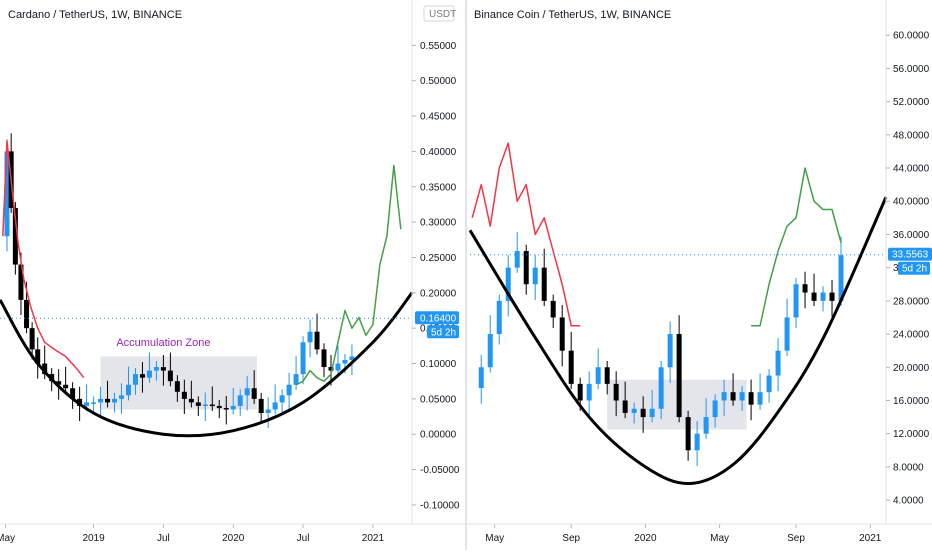  I want to click on bnb-y-tick-label: 12.0000, so click(911, 434).